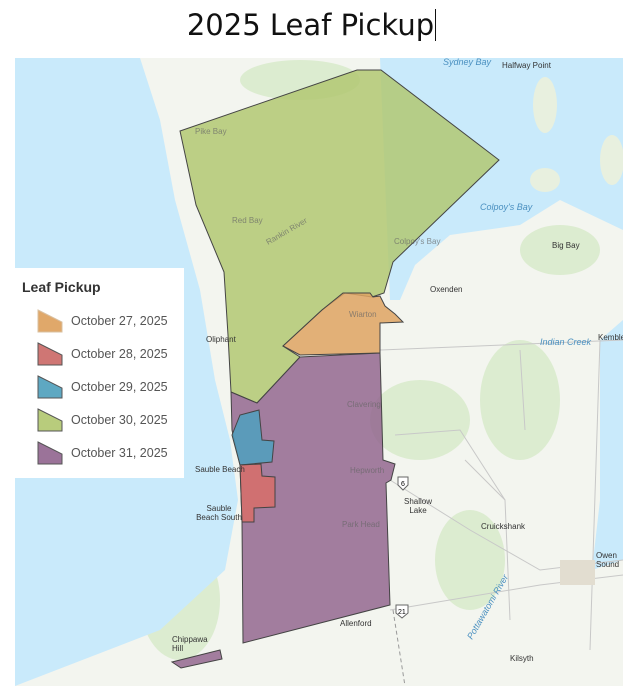 Image resolution: width=623 pixels, height=686 pixels. I want to click on label-sauble-beach-south: Sauble Beach South, so click(219, 513).